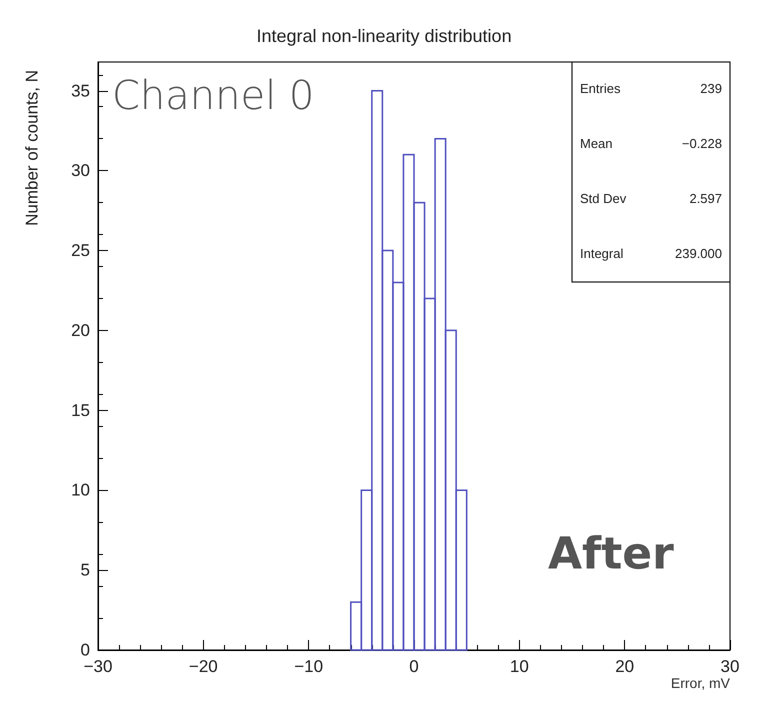  What do you see at coordinates (80, 250) in the screenshot?
I see `y-tick-label: 25` at bounding box center [80, 250].